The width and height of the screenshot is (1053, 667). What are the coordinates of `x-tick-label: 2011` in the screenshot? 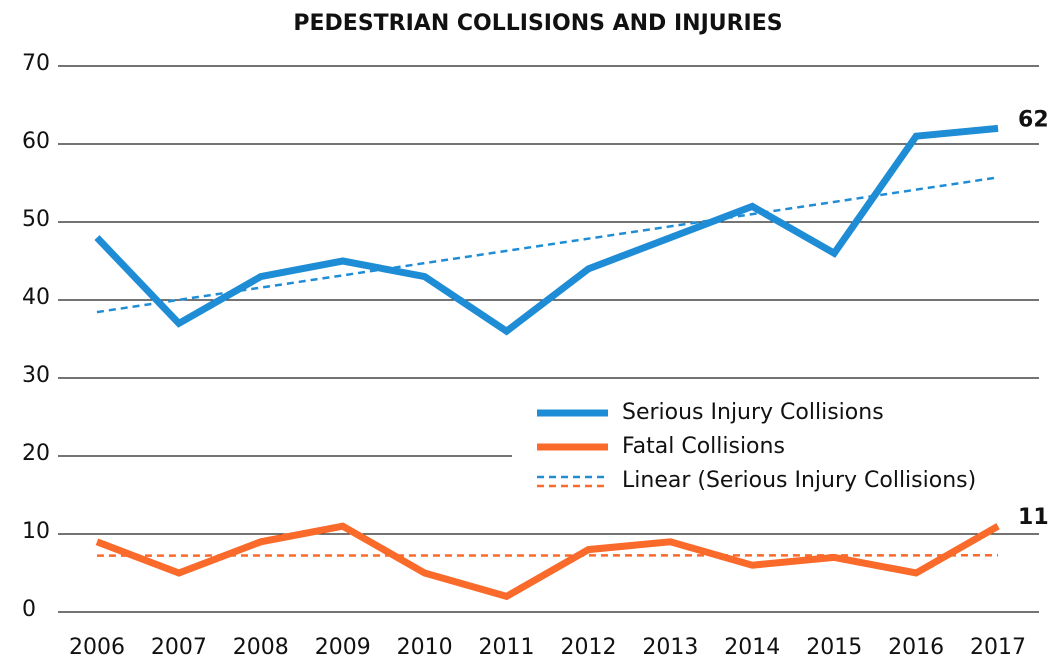 It's located at (507, 647).